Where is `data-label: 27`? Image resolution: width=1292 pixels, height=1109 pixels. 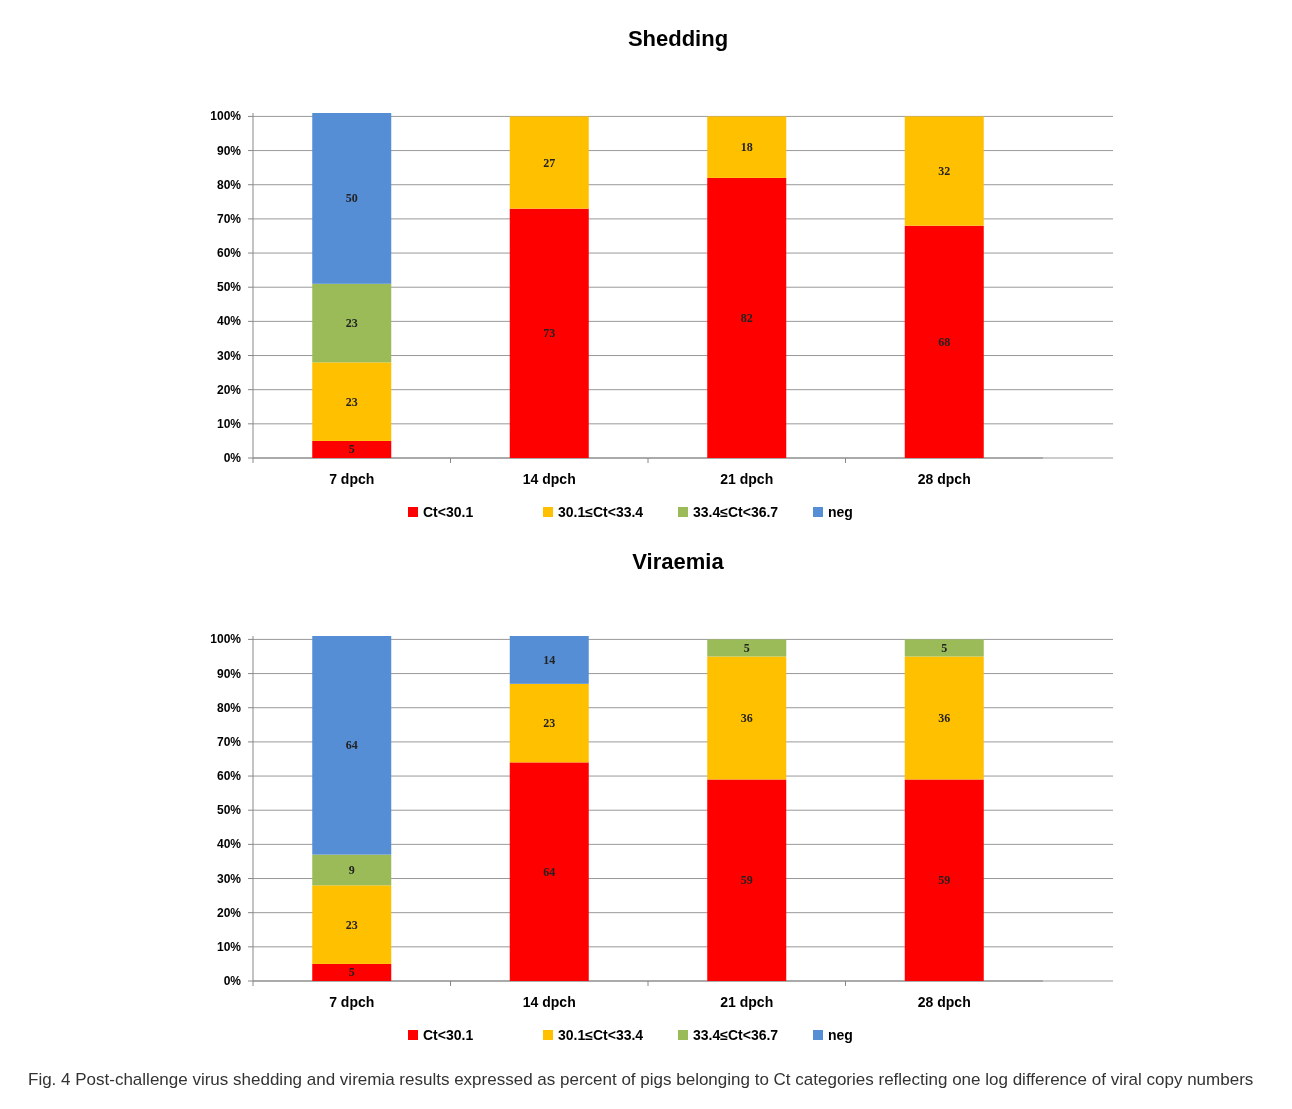 data-label: 27 is located at coordinates (549, 162).